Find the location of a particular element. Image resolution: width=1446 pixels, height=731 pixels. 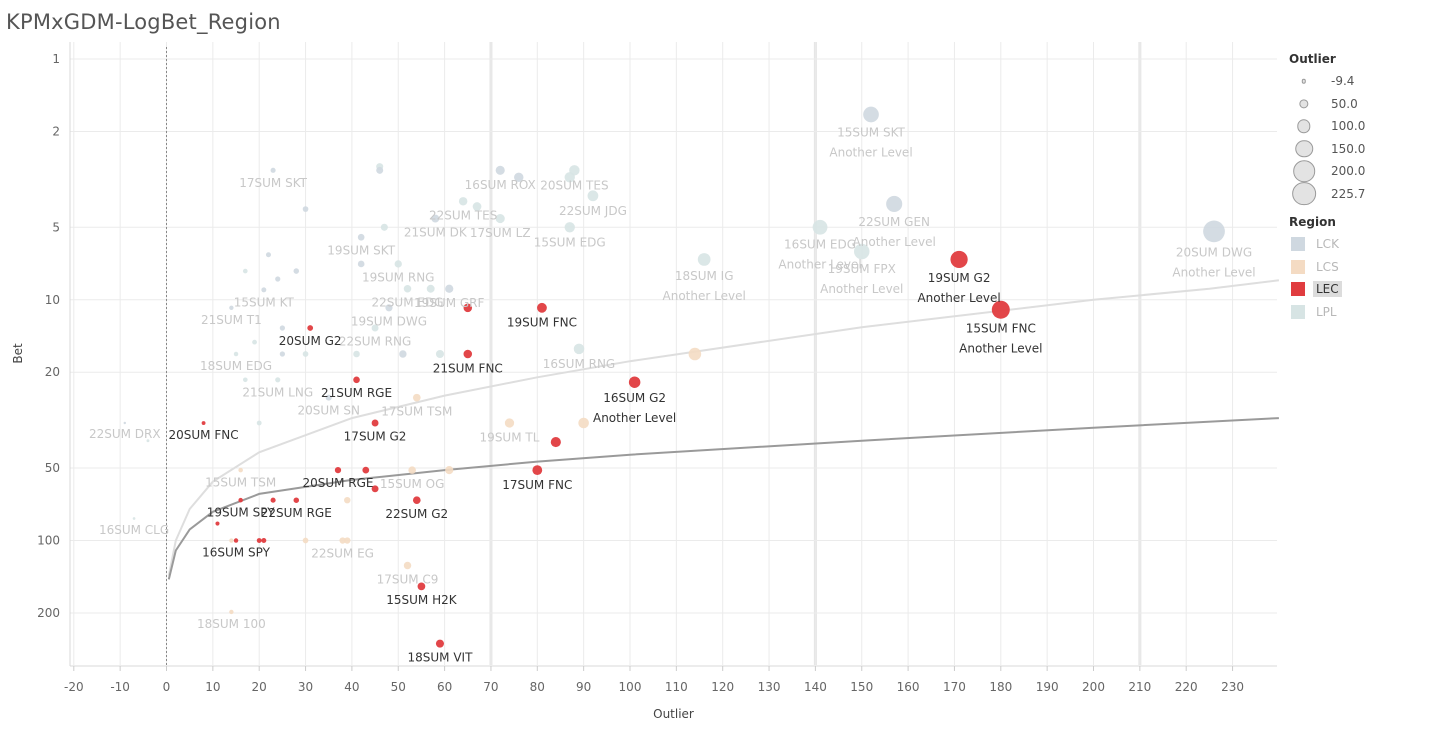

y-tick-label: 1 is located at coordinates (56, 59).